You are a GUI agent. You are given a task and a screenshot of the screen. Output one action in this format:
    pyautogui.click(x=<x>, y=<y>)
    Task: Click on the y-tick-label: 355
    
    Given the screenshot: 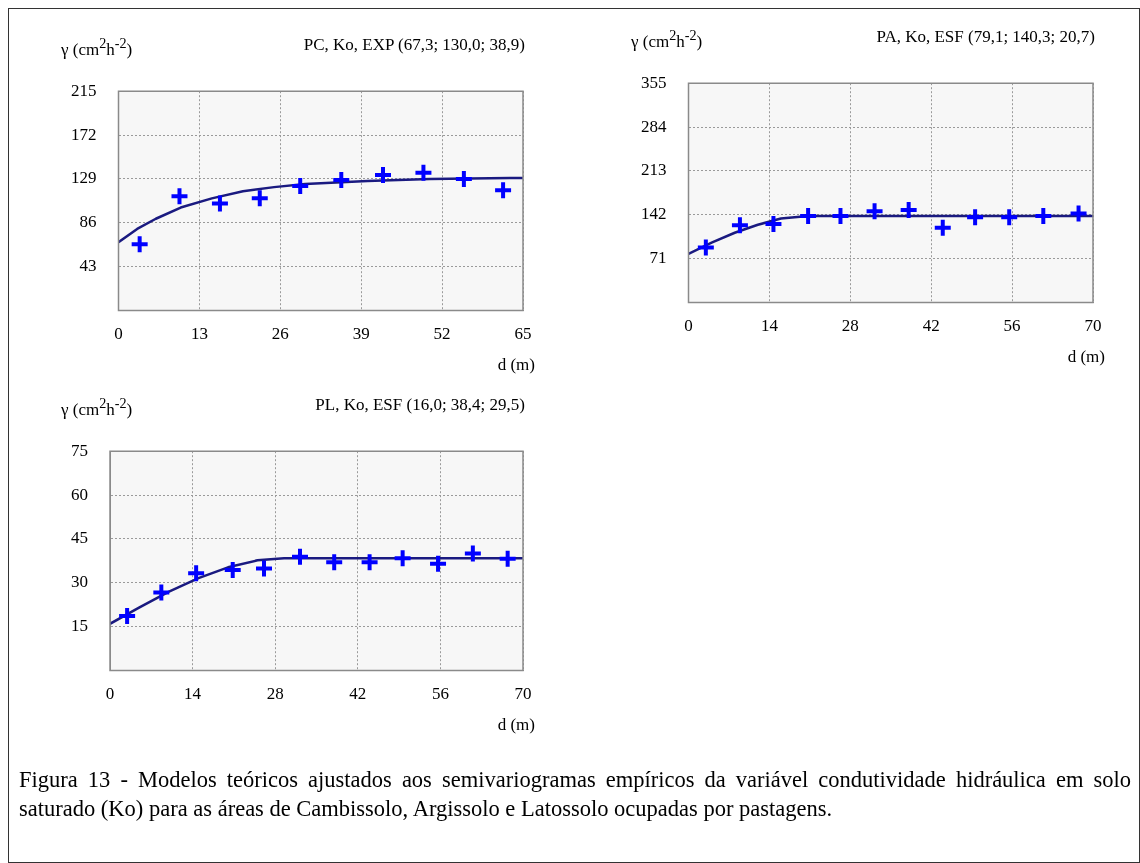 What is the action you would take?
    pyautogui.click(x=654, y=82)
    